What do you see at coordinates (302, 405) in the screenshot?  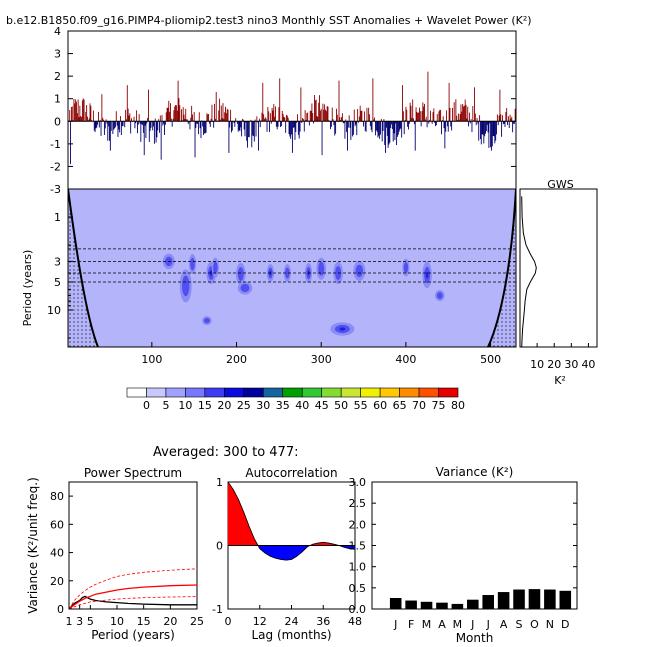 I see `colorbar-label: 40` at bounding box center [302, 405].